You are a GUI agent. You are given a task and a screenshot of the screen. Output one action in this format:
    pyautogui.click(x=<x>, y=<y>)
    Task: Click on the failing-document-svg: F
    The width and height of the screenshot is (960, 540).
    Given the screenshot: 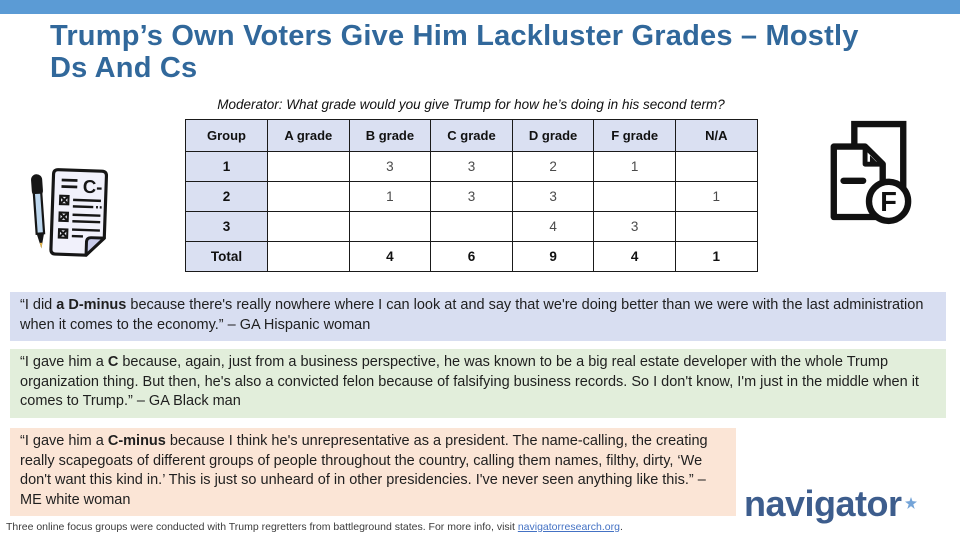 What is the action you would take?
    pyautogui.click(x=871, y=172)
    